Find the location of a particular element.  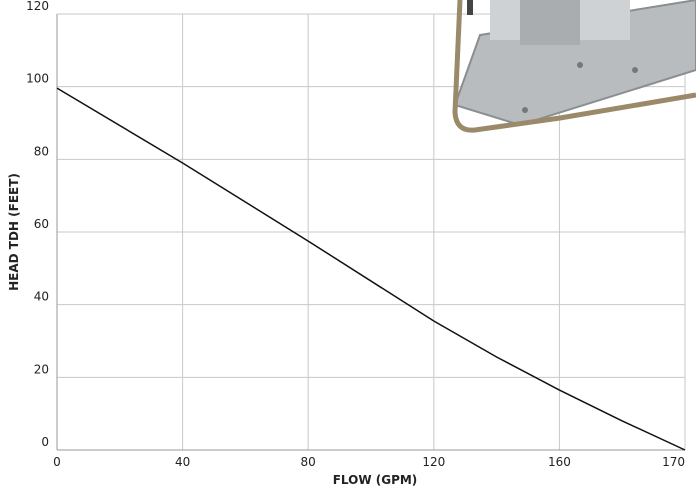

y-axis-title: HEAD TDH (FEET) is located at coordinates (14, 232).